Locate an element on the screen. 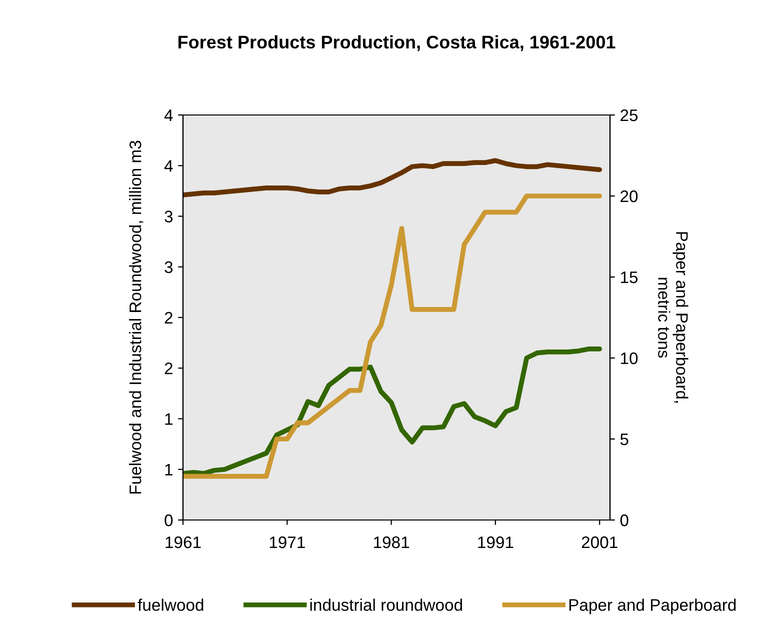 Image resolution: width=765 pixels, height=642 pixels. y2-tick-label: 0 is located at coordinates (624, 520).